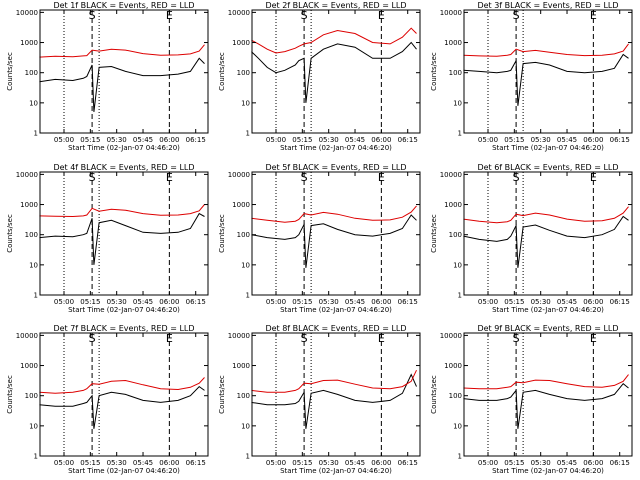 This screenshot has height=480, width=640. Describe the element at coordinates (123, 167) in the screenshot. I see `panel-title: Det 4f BLACK = Events, RED = LLD` at that location.